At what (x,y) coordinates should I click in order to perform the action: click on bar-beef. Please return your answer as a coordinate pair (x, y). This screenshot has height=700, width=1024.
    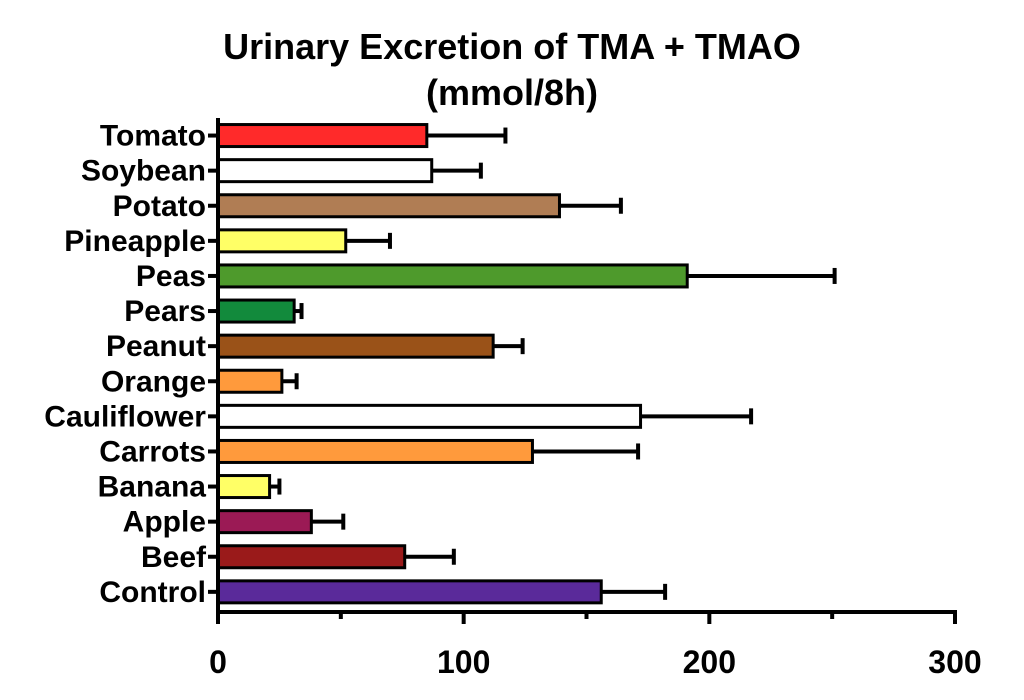
    Looking at the image, I should click on (311, 557).